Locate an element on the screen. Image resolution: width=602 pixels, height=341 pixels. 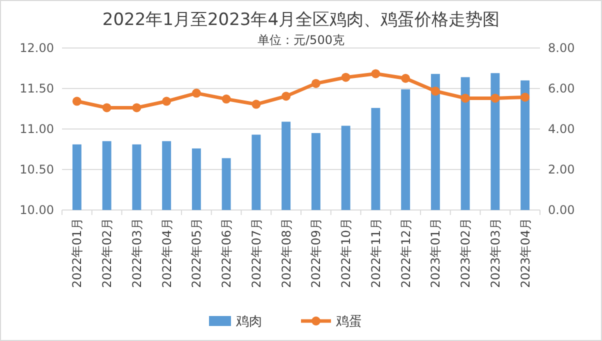
x-tick-label: 2022年08月 is located at coordinates (286, 253).